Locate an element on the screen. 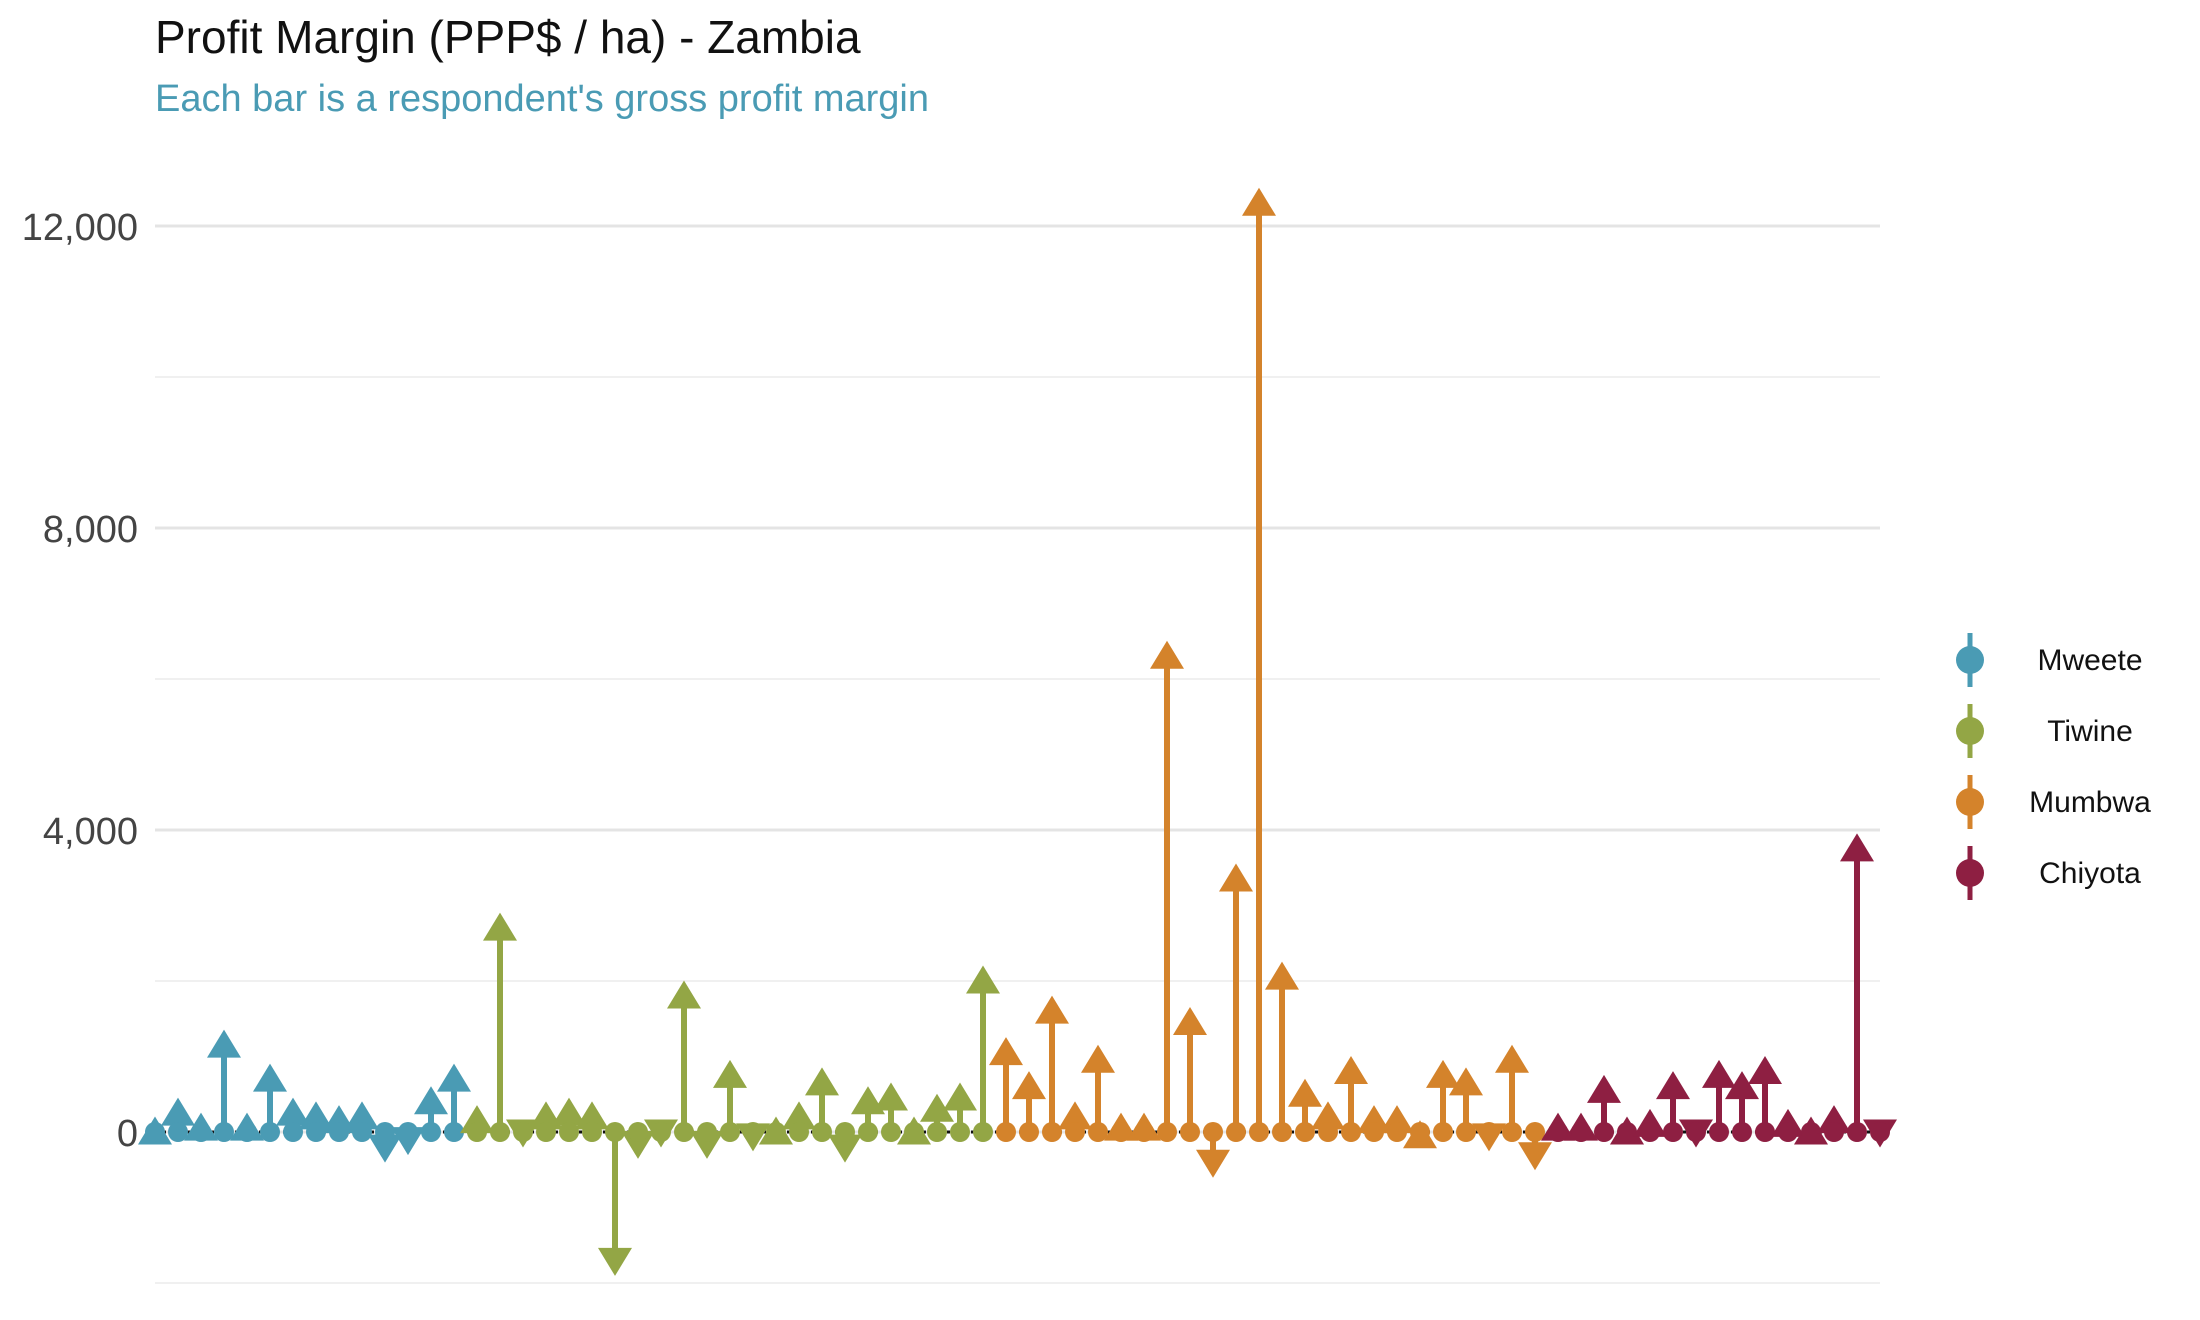 The height and width of the screenshot is (1320, 2200). legend-item-chiyota: Chiyota is located at coordinates (2065, 878).